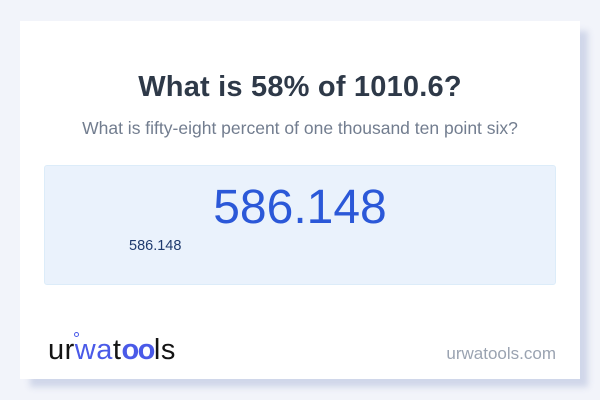 The width and height of the screenshot is (600, 400). Describe the element at coordinates (155, 246) in the screenshot. I see `answer-value-small: 586.148` at that location.